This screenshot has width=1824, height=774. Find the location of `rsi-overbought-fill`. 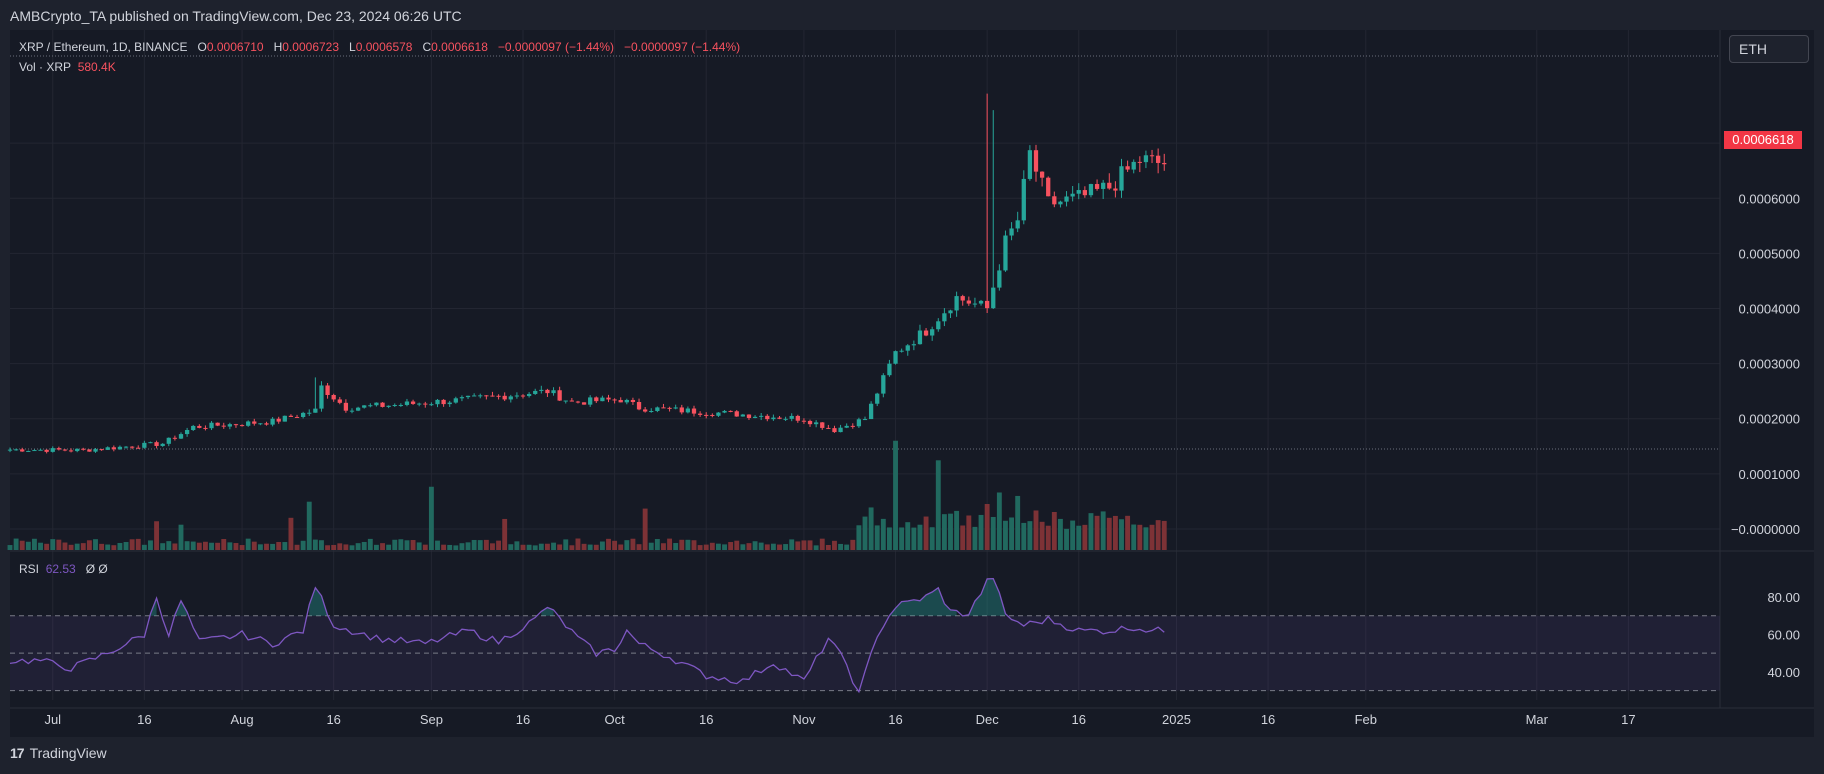

rsi-overbought-fill is located at coordinates (181, 608).